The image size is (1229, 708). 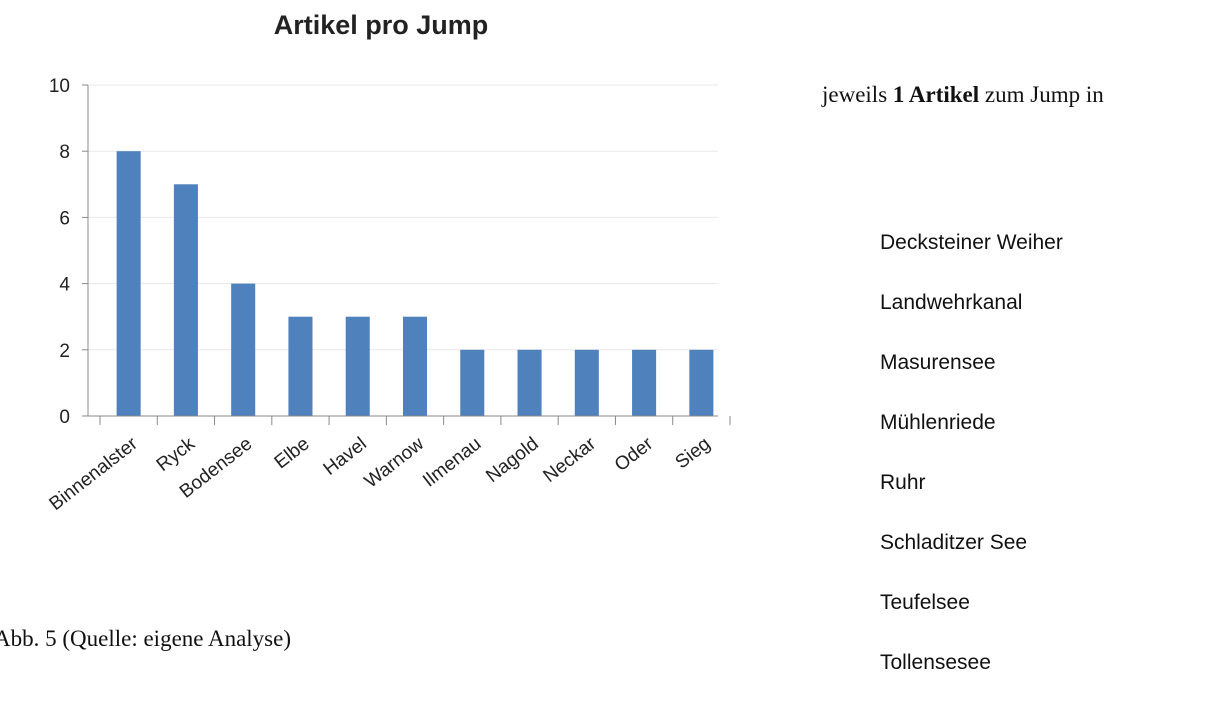 What do you see at coordinates (59, 86) in the screenshot?
I see `y-tick-label: 10` at bounding box center [59, 86].